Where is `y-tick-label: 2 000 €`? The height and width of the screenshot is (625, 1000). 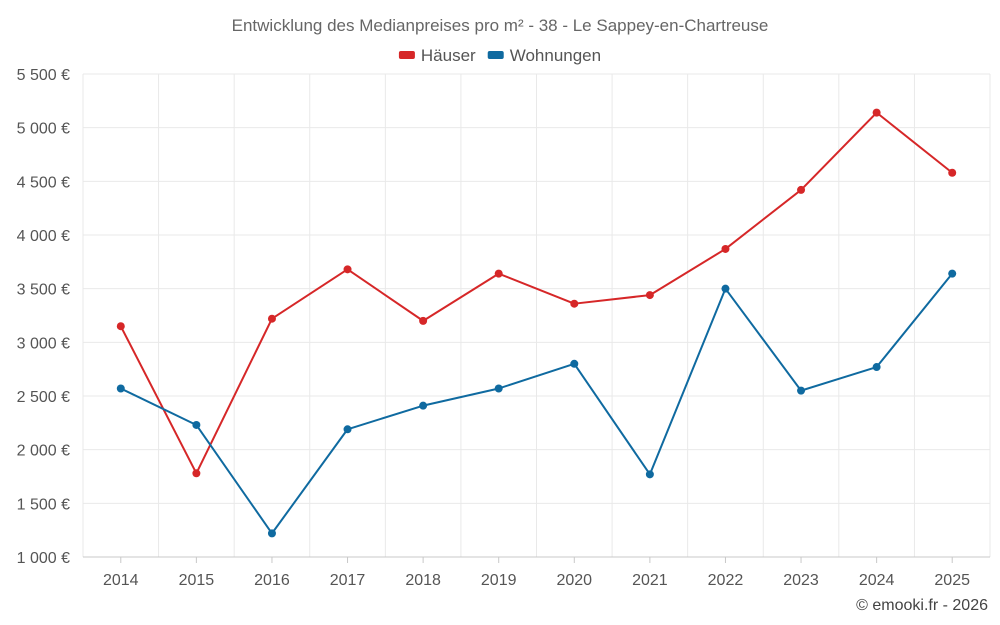 y-tick-label: 2 000 € is located at coordinates (43, 451).